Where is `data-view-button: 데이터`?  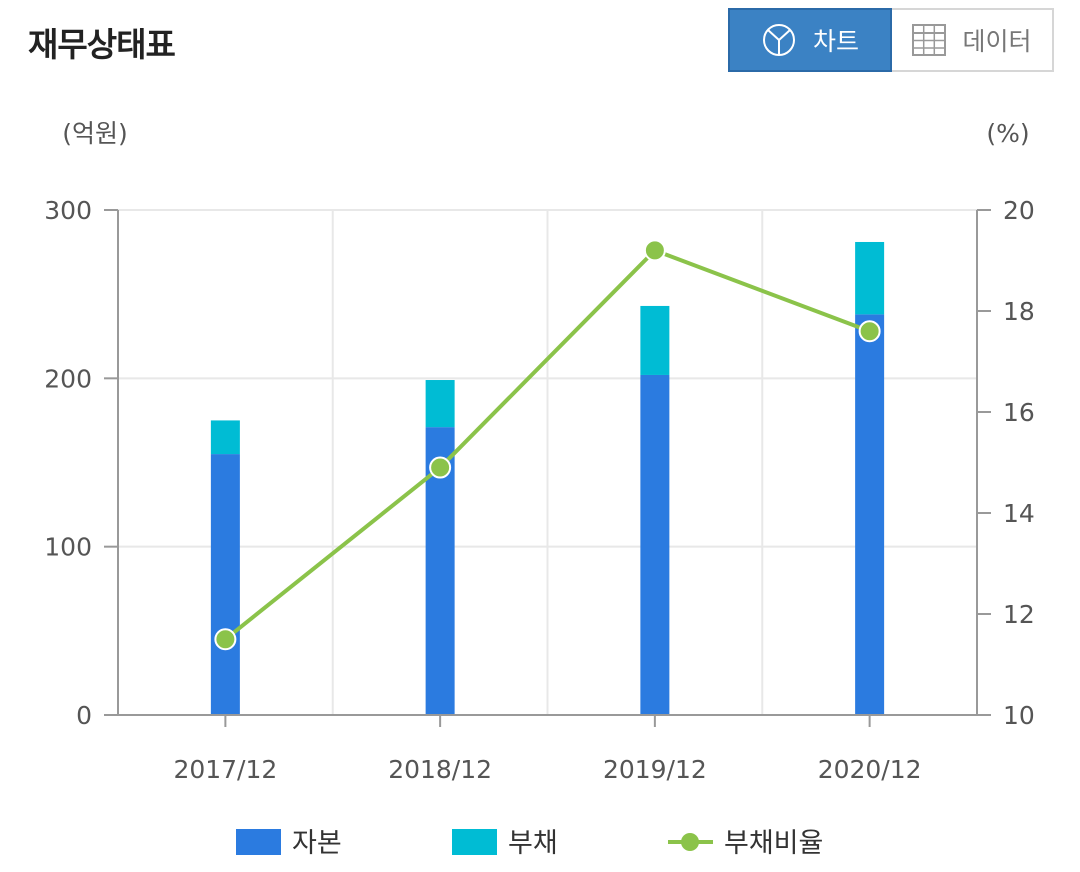 data-view-button: 데이터 is located at coordinates (973, 40).